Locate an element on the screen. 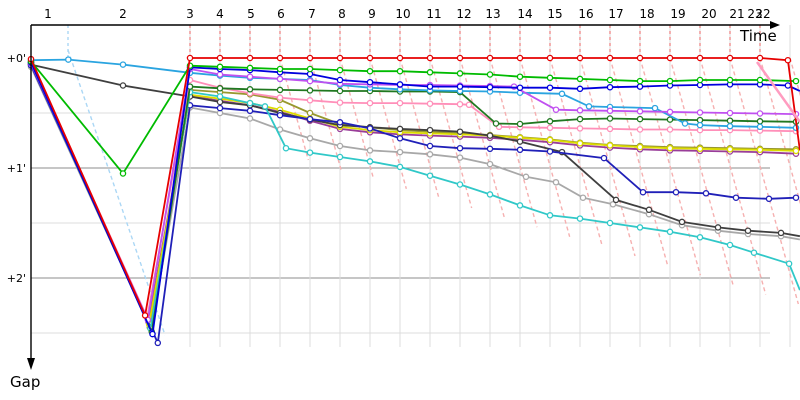 The width and height of the screenshot is (800, 400). x-tick-label: 9 is located at coordinates (372, 14).